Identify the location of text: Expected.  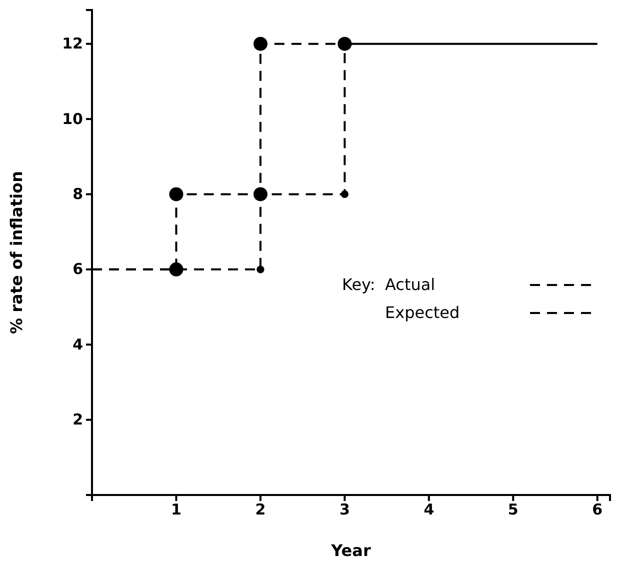
(422, 312).